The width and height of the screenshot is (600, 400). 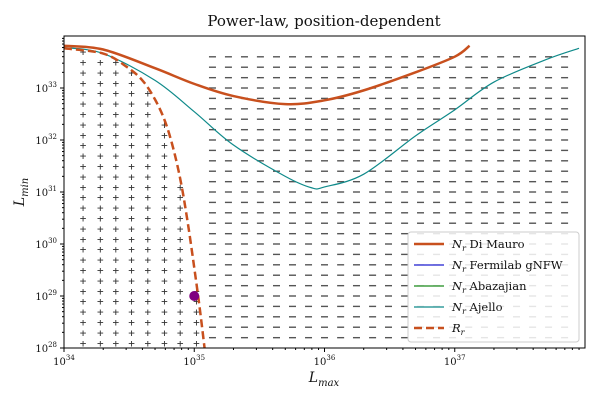 I want to click on x-axis-label-sub: max, so click(x=328, y=383).